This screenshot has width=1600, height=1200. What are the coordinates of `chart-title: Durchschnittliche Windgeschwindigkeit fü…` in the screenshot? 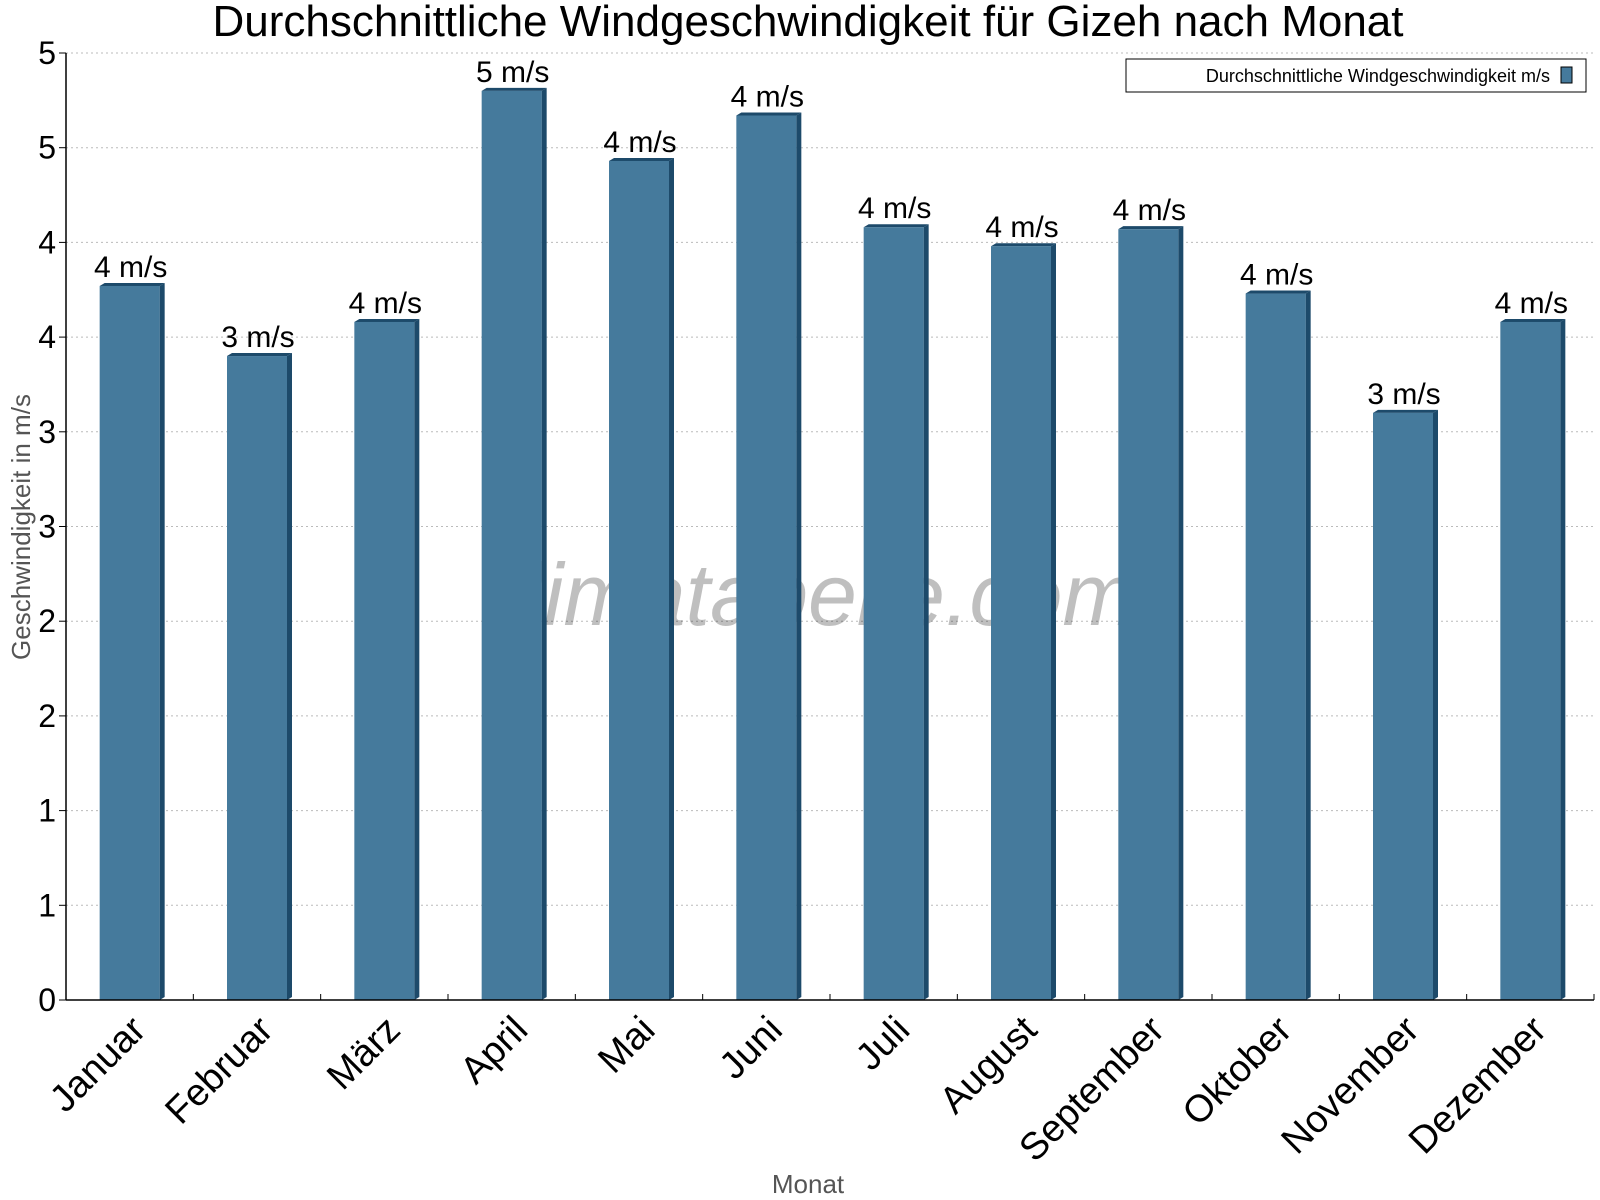 It's located at (807, 23).